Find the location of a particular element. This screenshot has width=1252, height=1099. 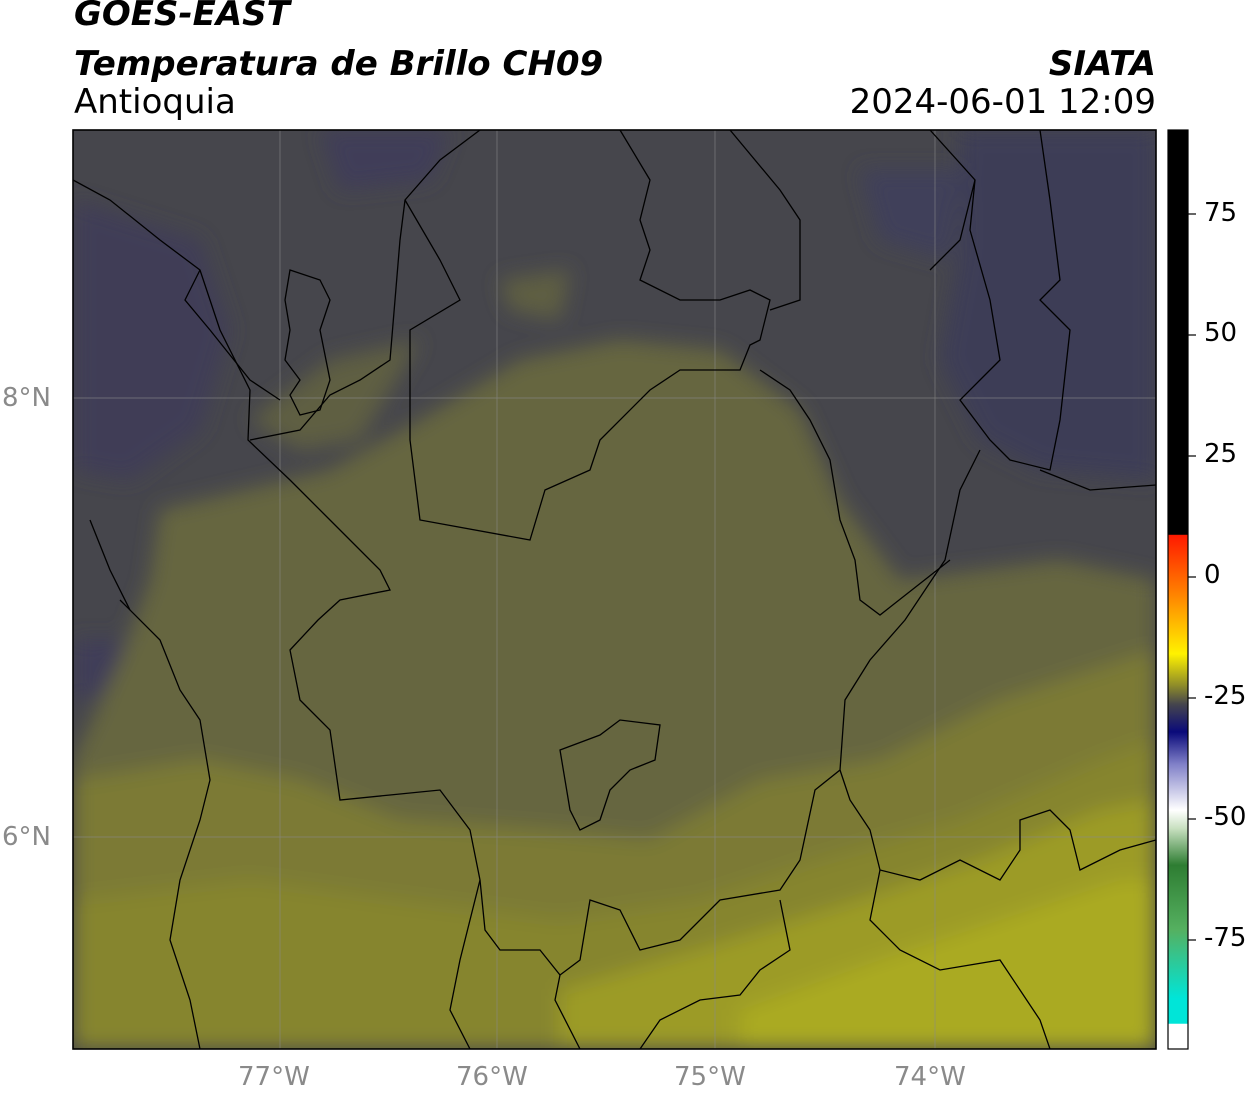

satellite-title: GOES-EAST is located at coordinates (182, 17).